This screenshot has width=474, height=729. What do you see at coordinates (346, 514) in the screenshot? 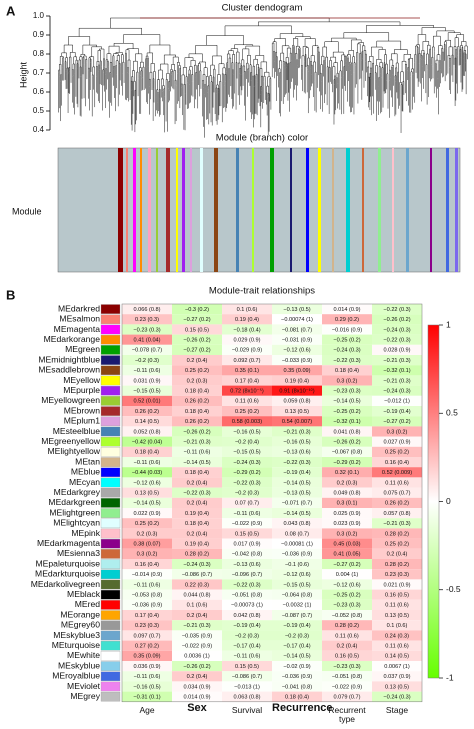
I see `cell-label: 0.025 (0.9)` at bounding box center [346, 514].